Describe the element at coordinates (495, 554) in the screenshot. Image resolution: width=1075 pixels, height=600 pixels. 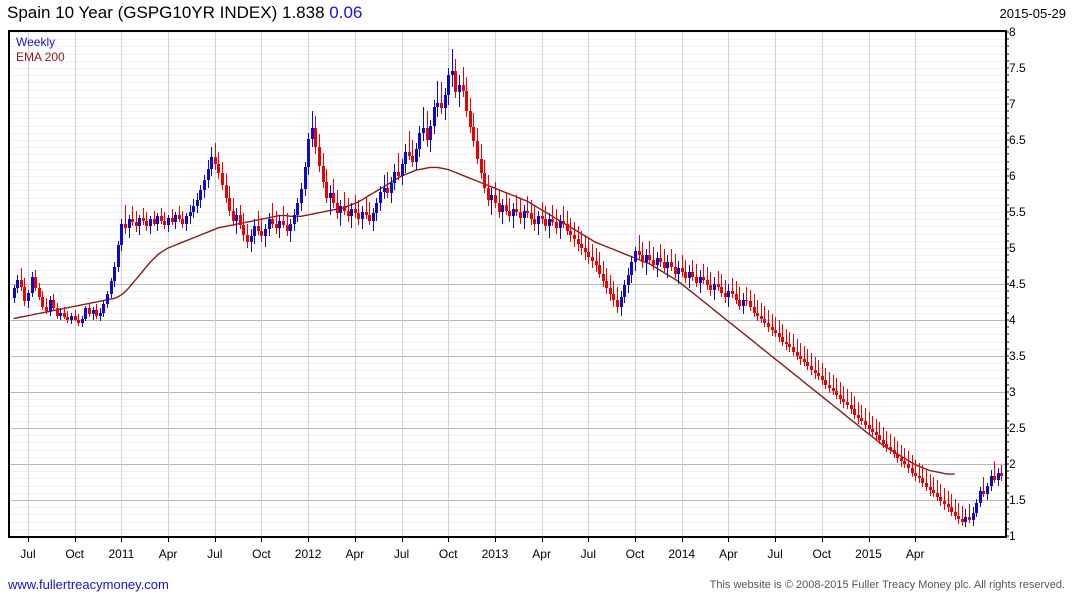
I see `x-tick-label: 2013` at that location.